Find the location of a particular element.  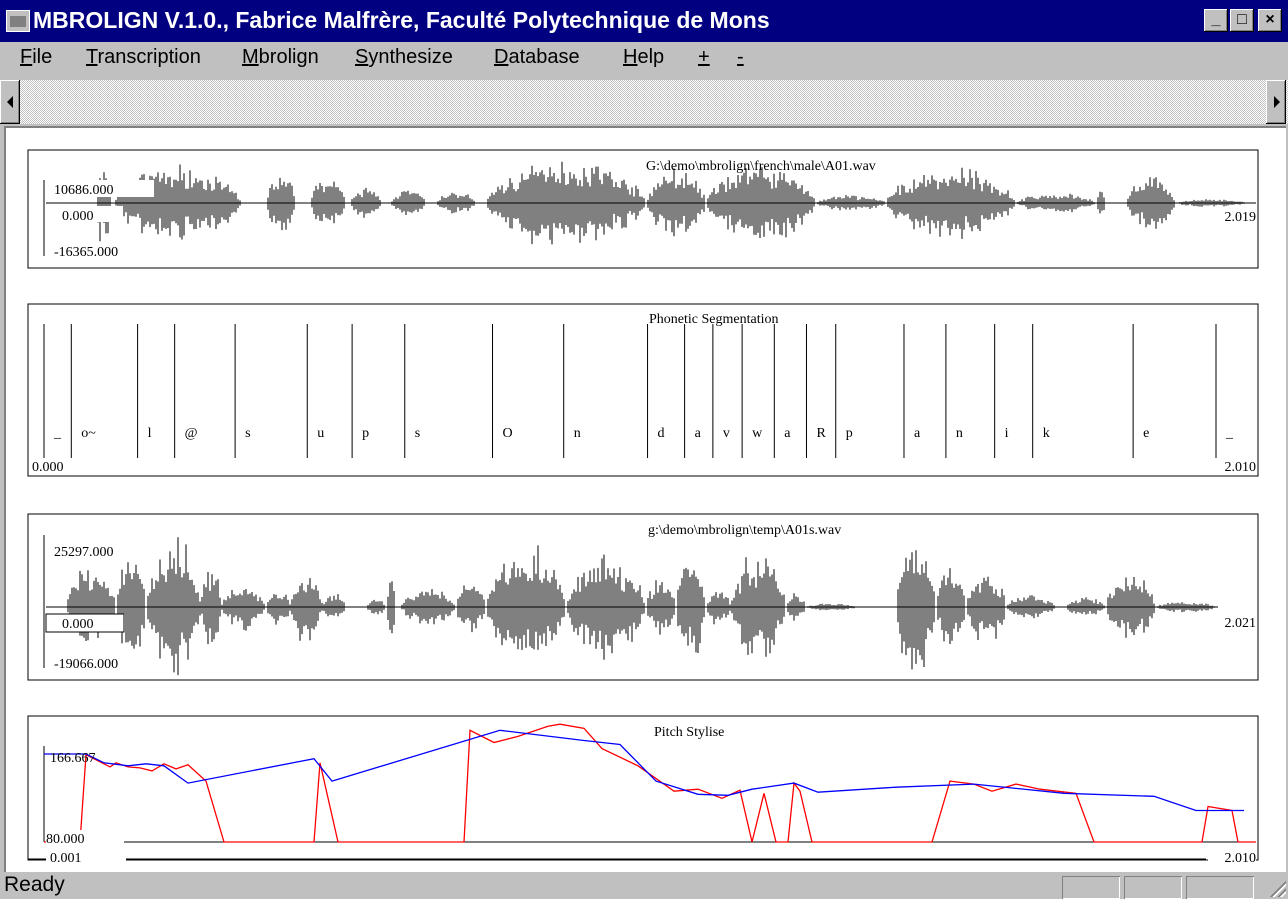

menu-help: Help is located at coordinates (644, 57).